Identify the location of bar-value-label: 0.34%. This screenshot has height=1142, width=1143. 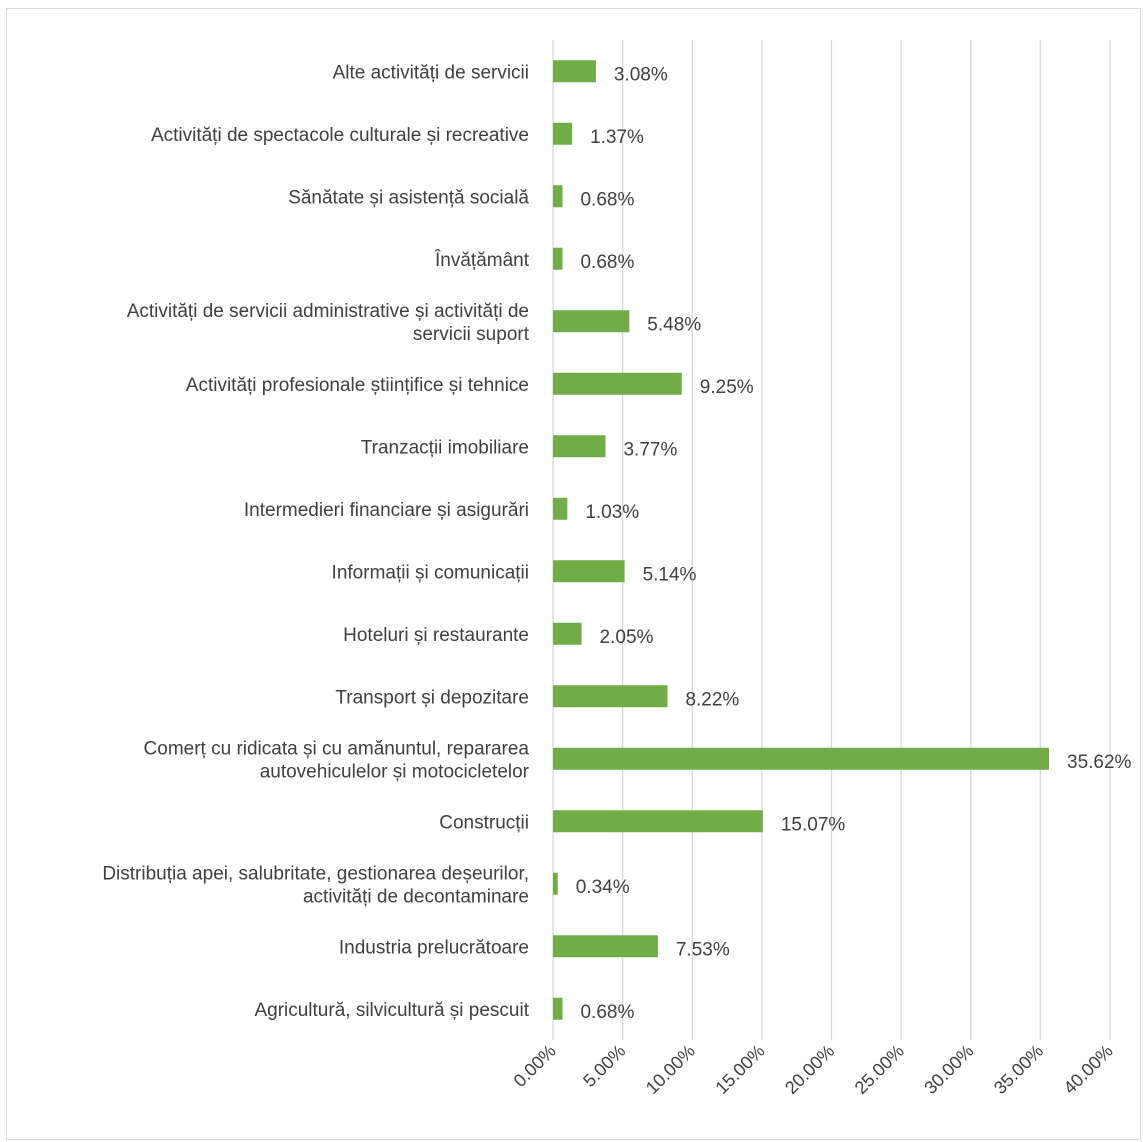
(603, 887).